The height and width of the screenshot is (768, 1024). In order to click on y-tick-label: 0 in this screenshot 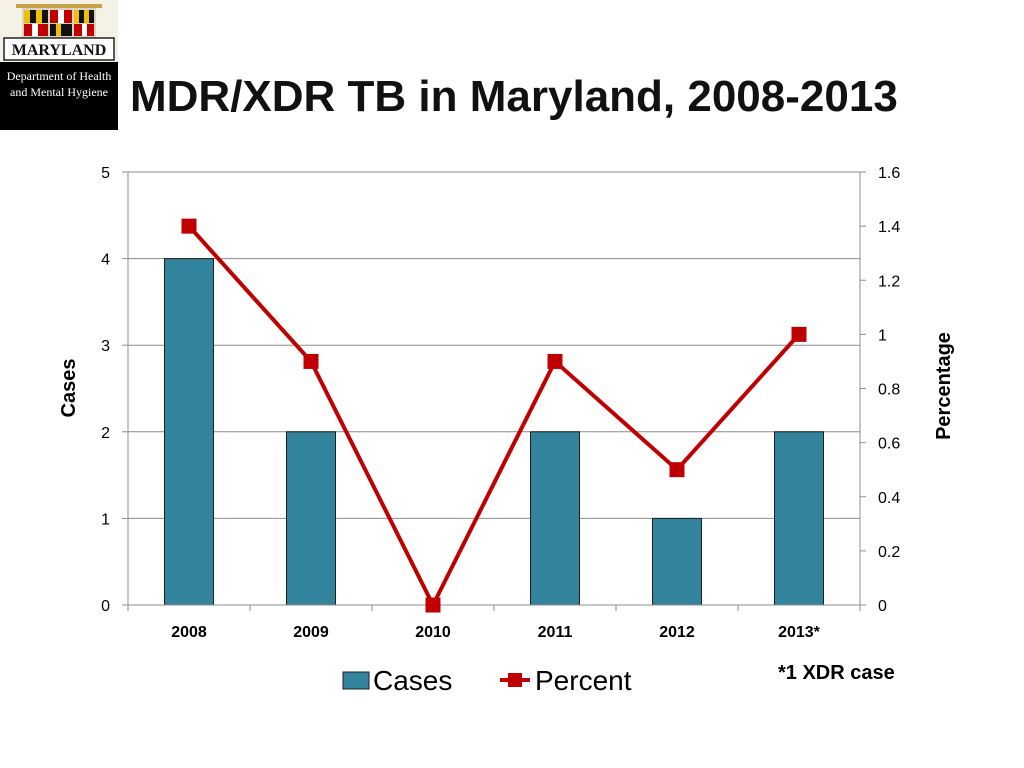, I will do `click(105, 606)`.